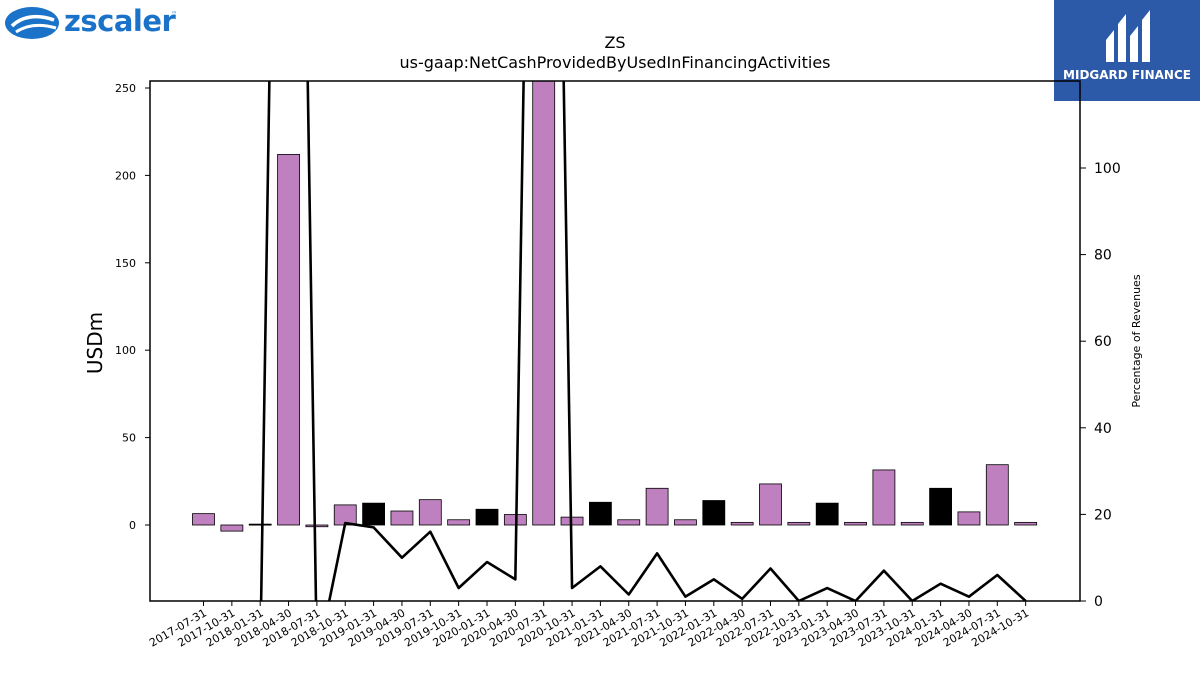  What do you see at coordinates (1128, 36) in the screenshot?
I see `midgard-emblem-icon` at bounding box center [1128, 36].